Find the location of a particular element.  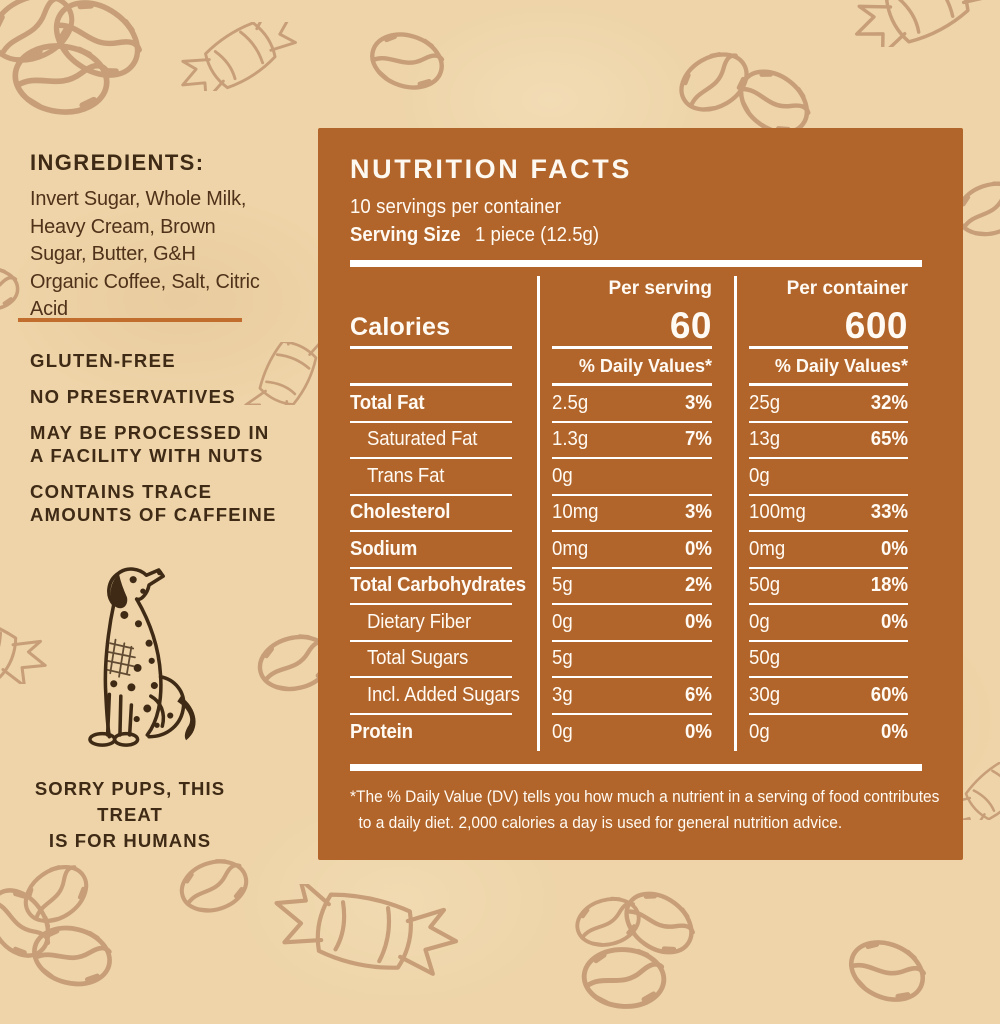

serving-size-value: 1 piece (12.5g) is located at coordinates (537, 235).